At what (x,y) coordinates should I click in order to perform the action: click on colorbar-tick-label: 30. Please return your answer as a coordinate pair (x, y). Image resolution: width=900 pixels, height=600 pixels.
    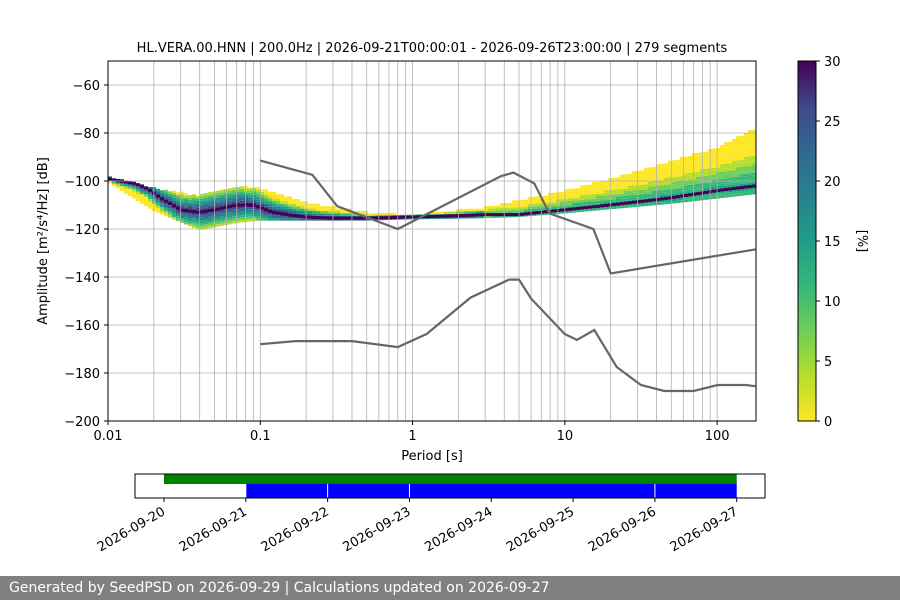
    Looking at the image, I should click on (832, 62).